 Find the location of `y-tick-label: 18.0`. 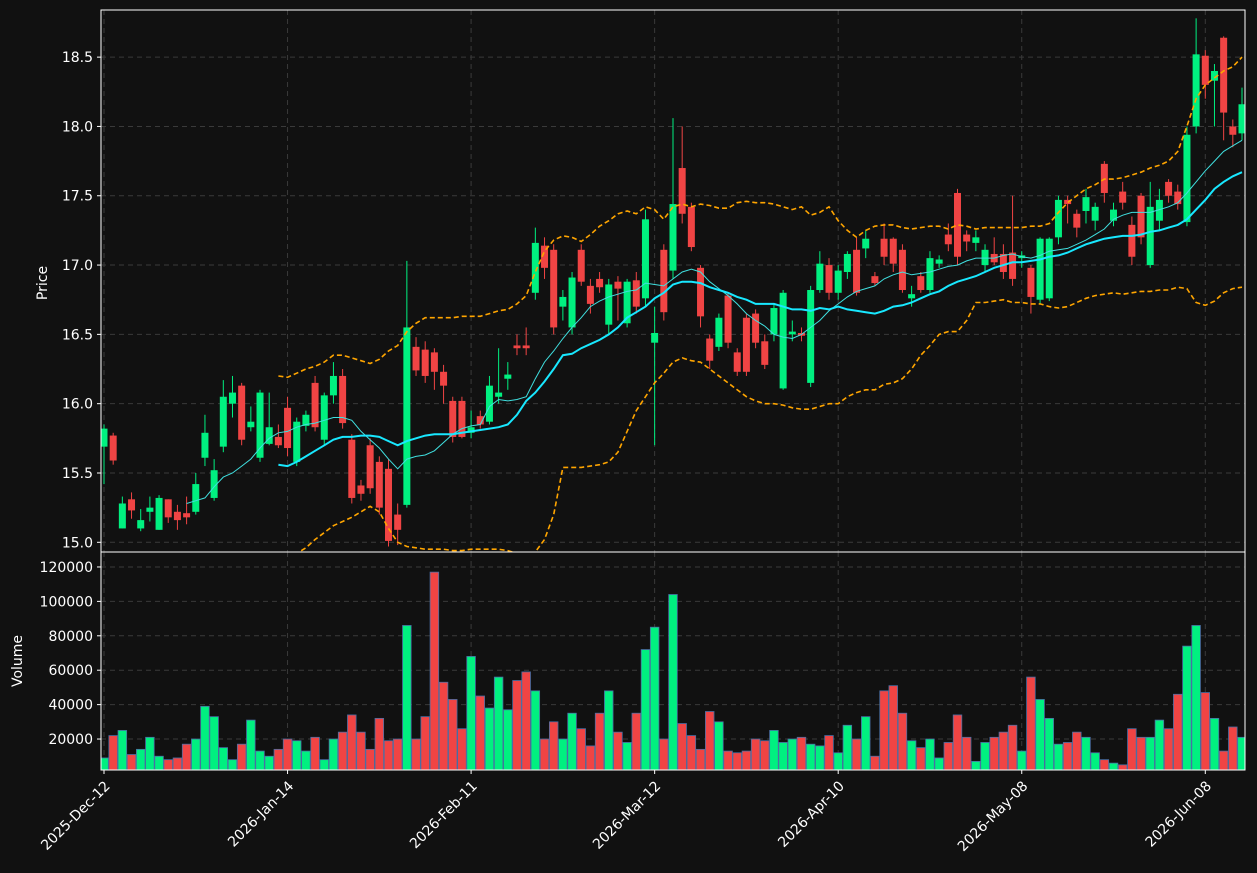

y-tick-label: 18.0 is located at coordinates (77, 127).